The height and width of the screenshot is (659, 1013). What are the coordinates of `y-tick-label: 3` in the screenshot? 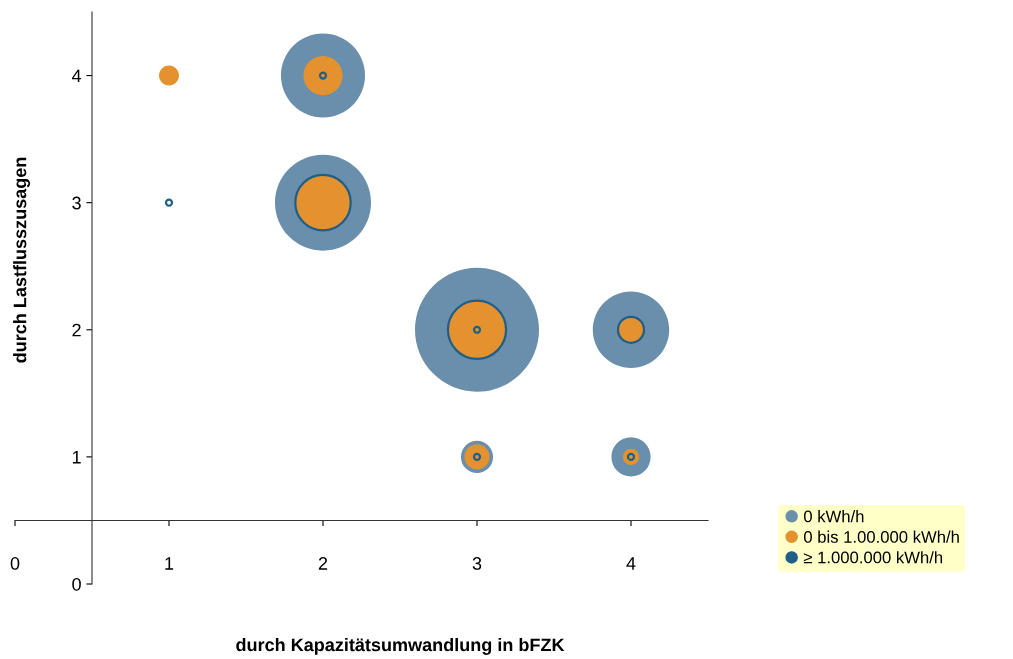 It's located at (76, 203).